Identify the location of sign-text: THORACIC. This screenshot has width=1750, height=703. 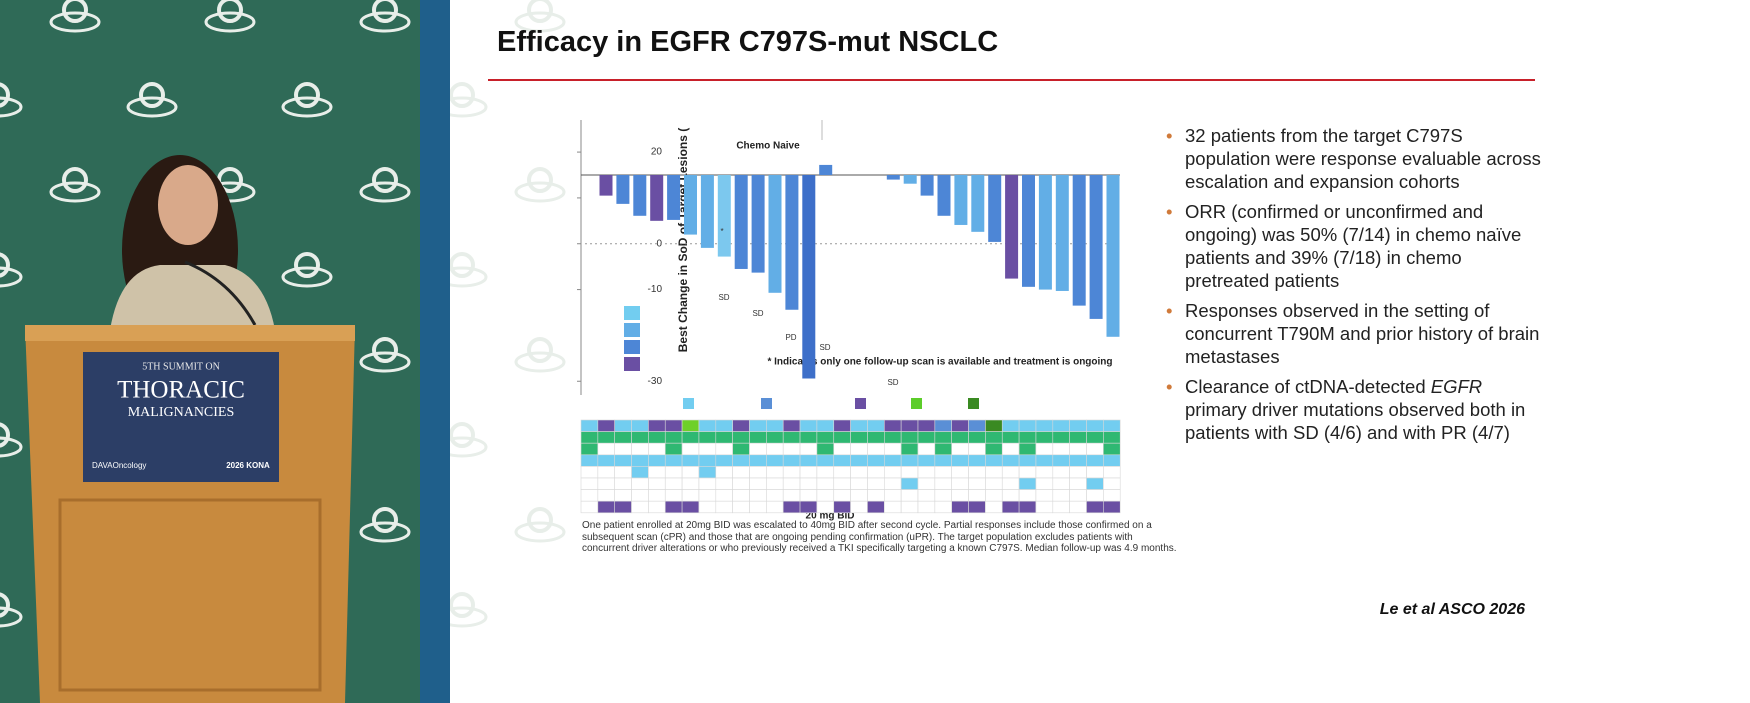
(181, 390).